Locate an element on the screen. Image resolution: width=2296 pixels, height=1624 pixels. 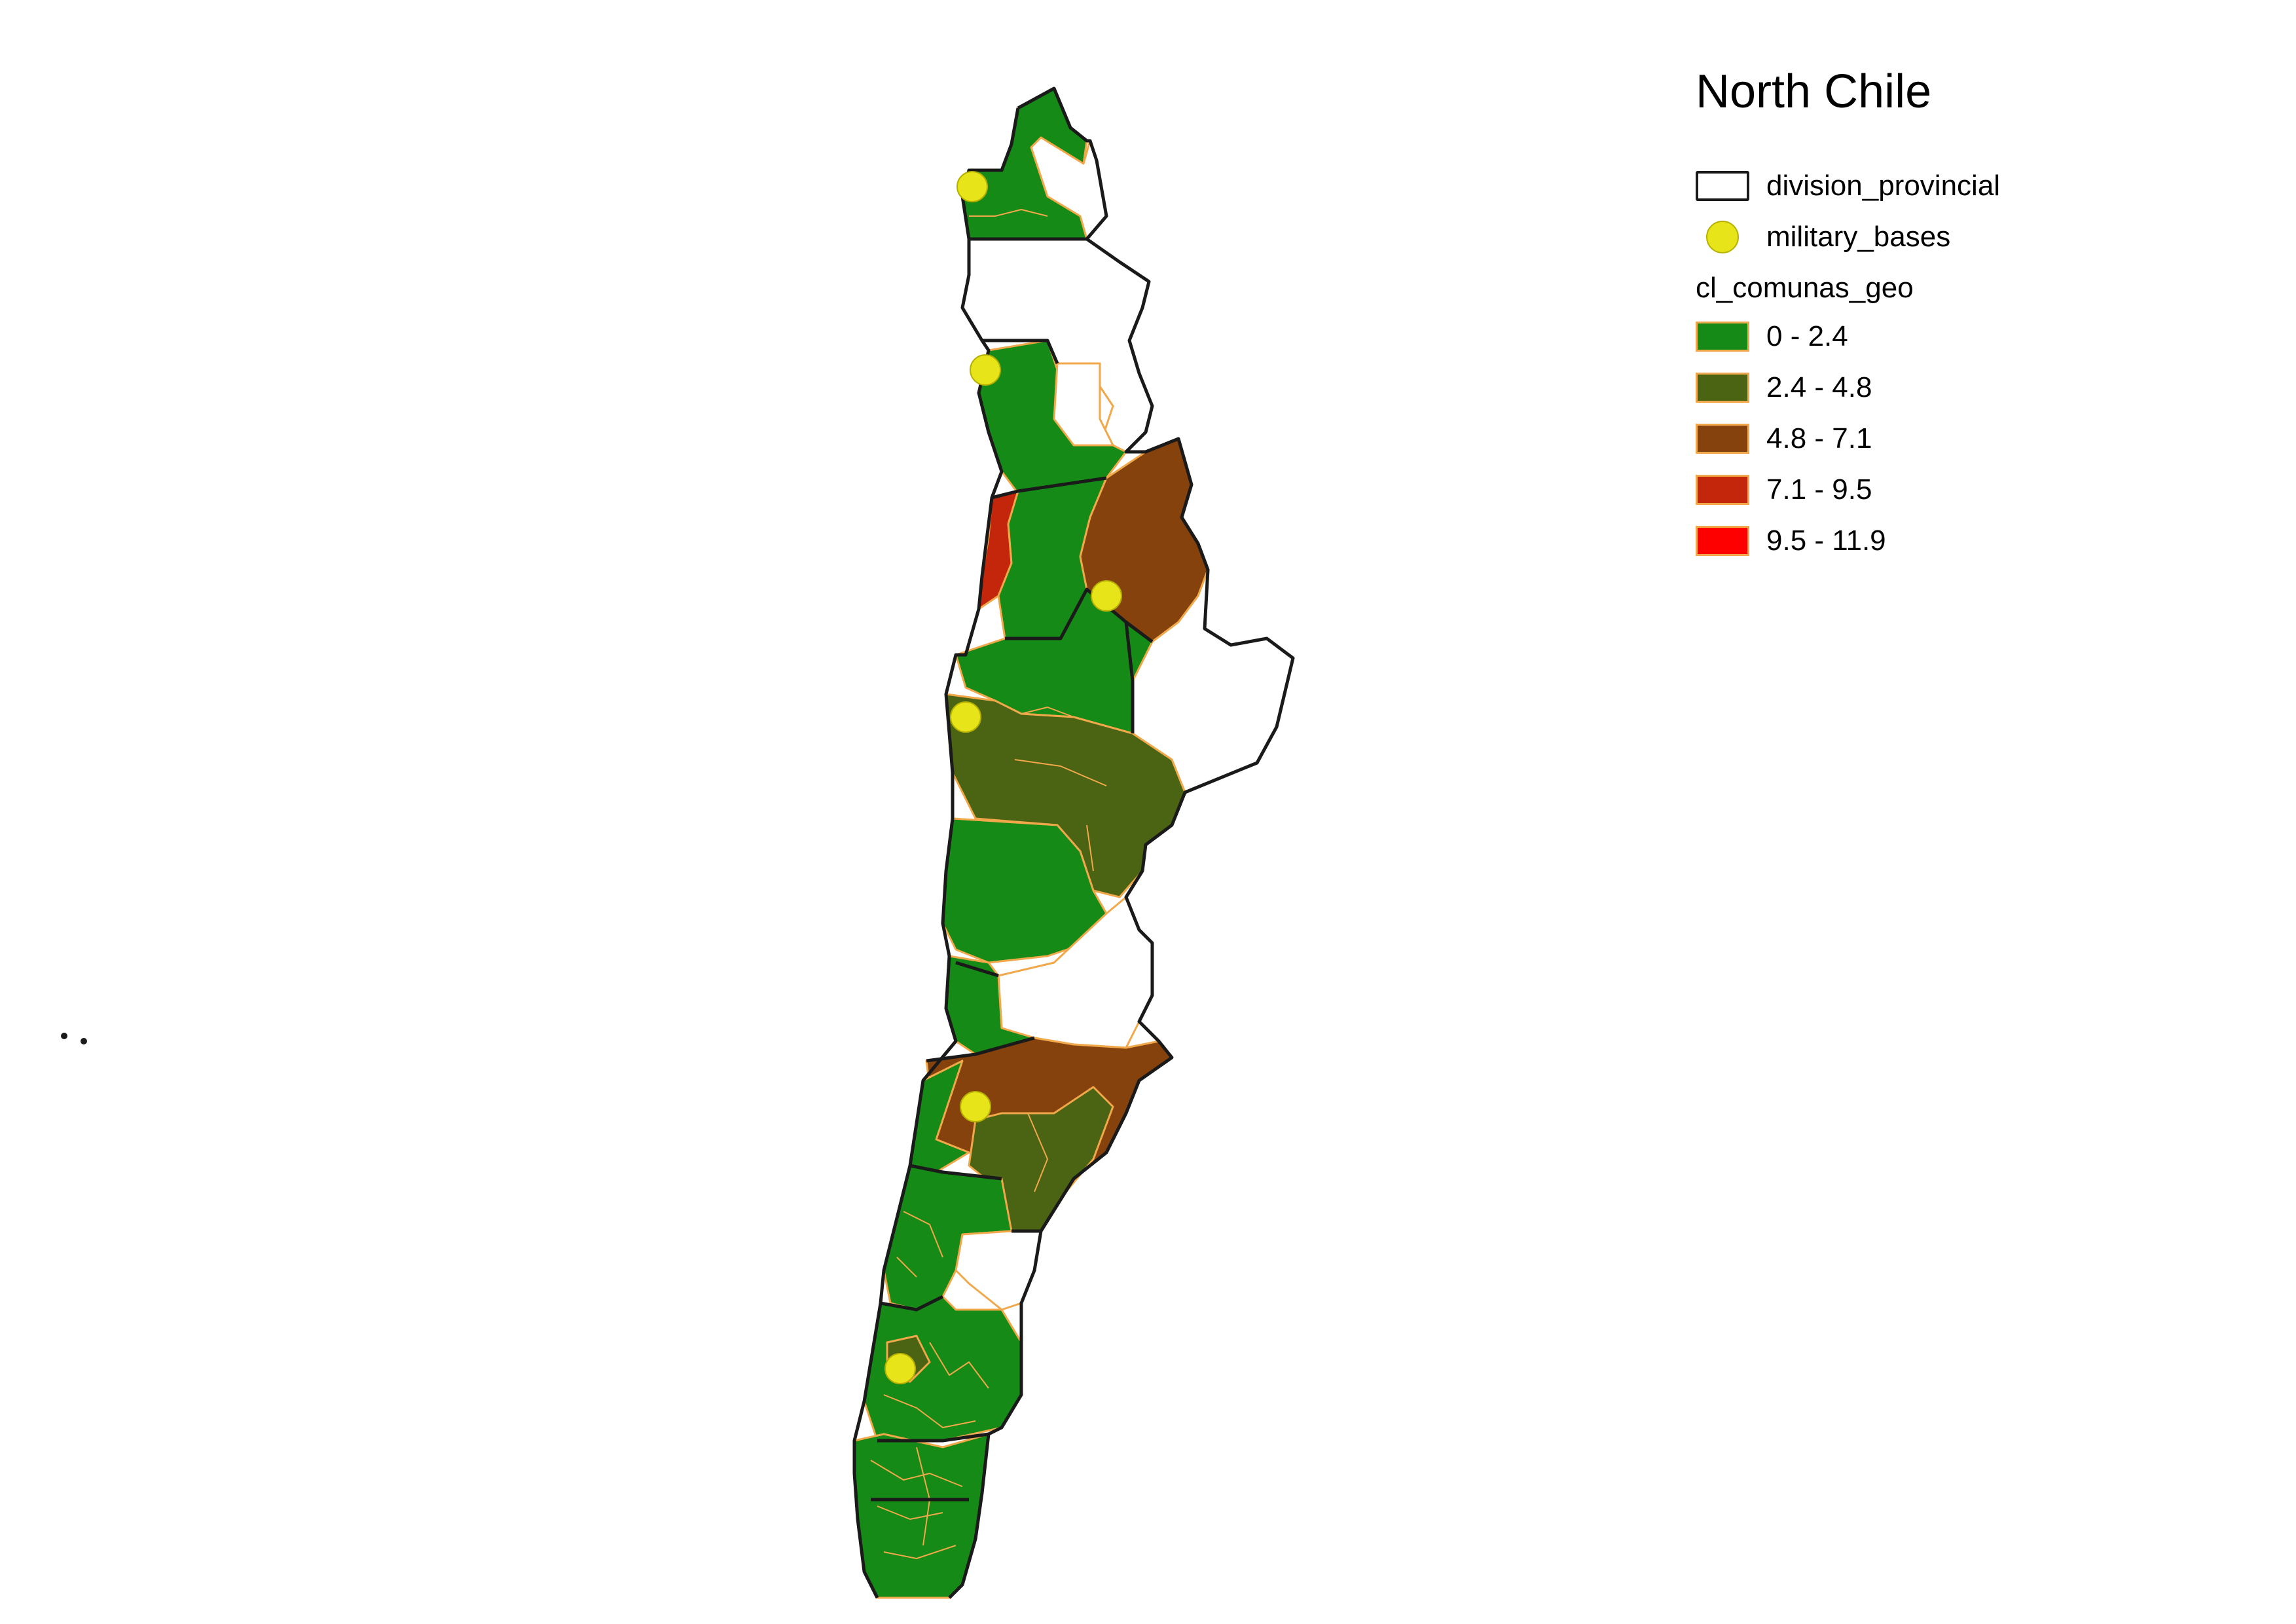
choropleth-legend-title: cl_comunas_geo is located at coordinates (1805, 288).